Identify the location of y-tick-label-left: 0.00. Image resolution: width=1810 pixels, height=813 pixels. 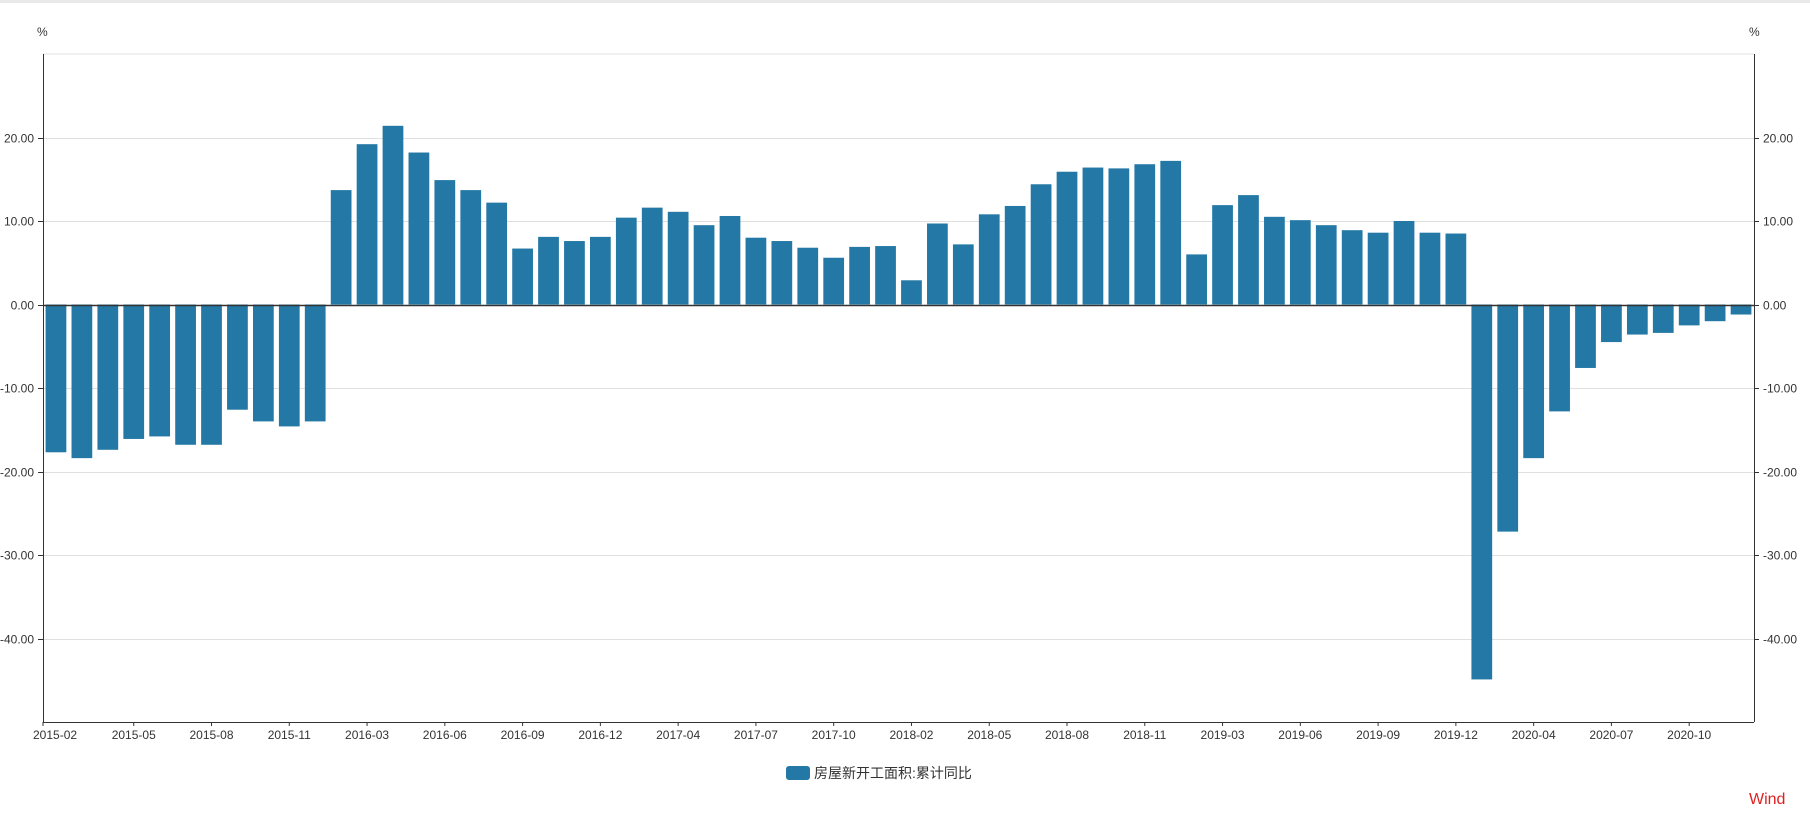
(23, 306).